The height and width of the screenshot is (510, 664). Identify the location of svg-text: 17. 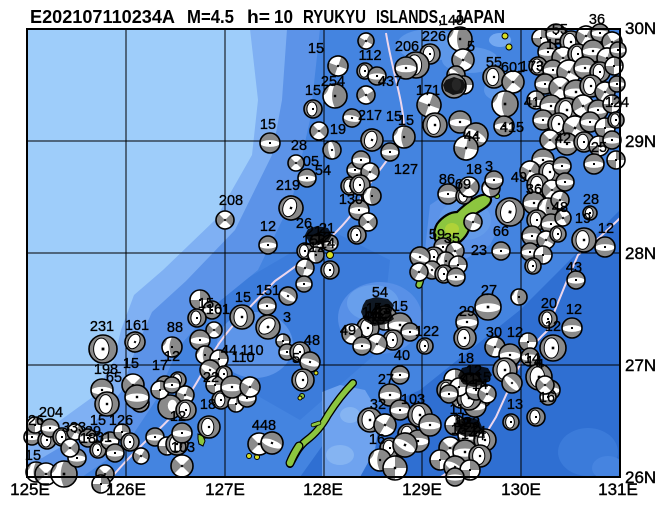
(160, 366).